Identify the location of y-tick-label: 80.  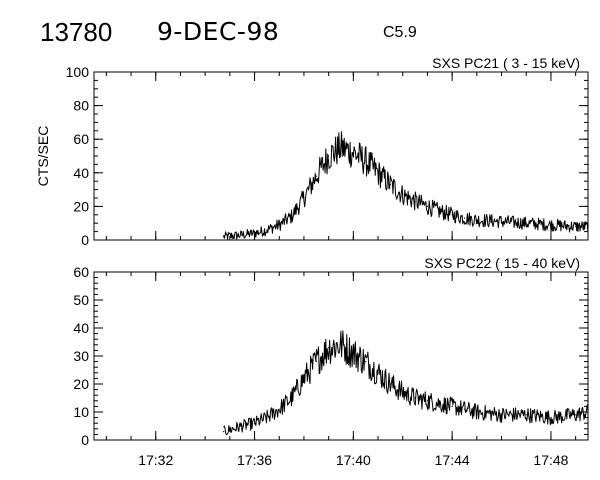
(81, 106).